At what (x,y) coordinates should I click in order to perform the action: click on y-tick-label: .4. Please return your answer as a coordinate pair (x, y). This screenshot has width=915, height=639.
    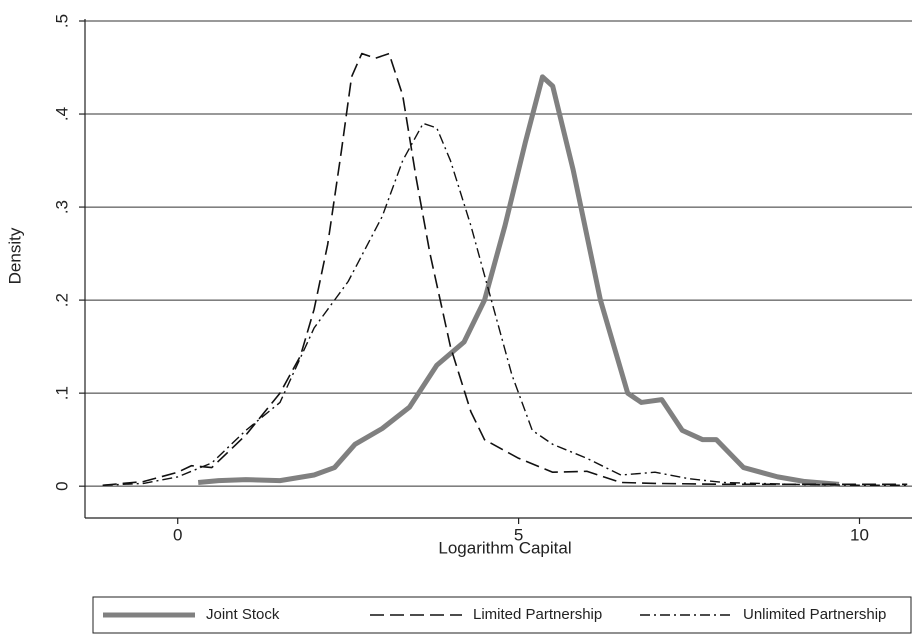
    Looking at the image, I should click on (61, 114).